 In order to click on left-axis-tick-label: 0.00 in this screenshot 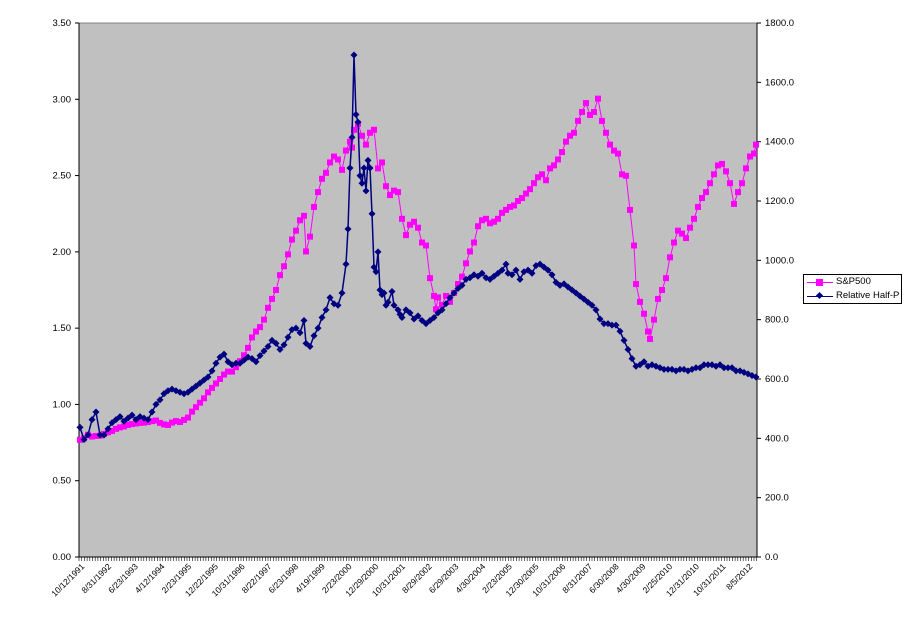, I will do `click(62, 557)`.